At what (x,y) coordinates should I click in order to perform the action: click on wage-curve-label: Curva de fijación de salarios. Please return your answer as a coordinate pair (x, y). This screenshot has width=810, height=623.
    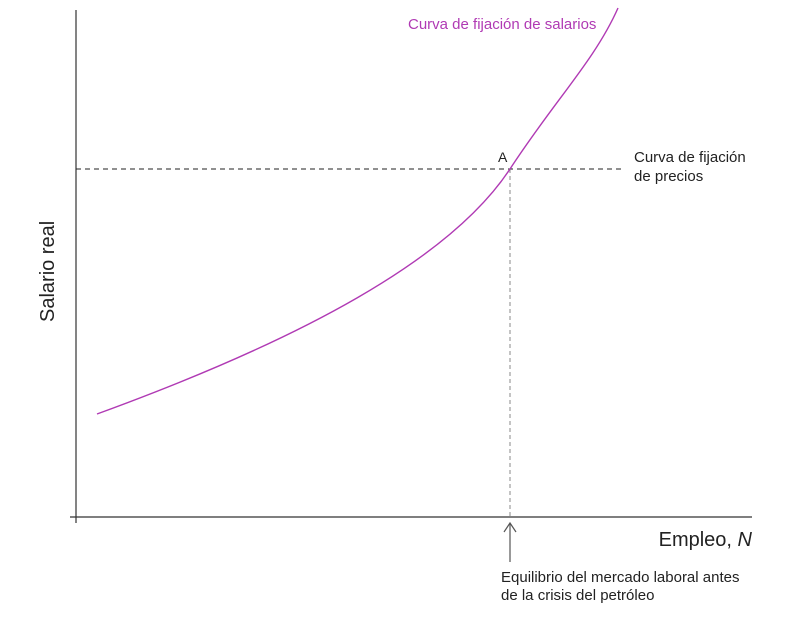
    Looking at the image, I should click on (502, 24).